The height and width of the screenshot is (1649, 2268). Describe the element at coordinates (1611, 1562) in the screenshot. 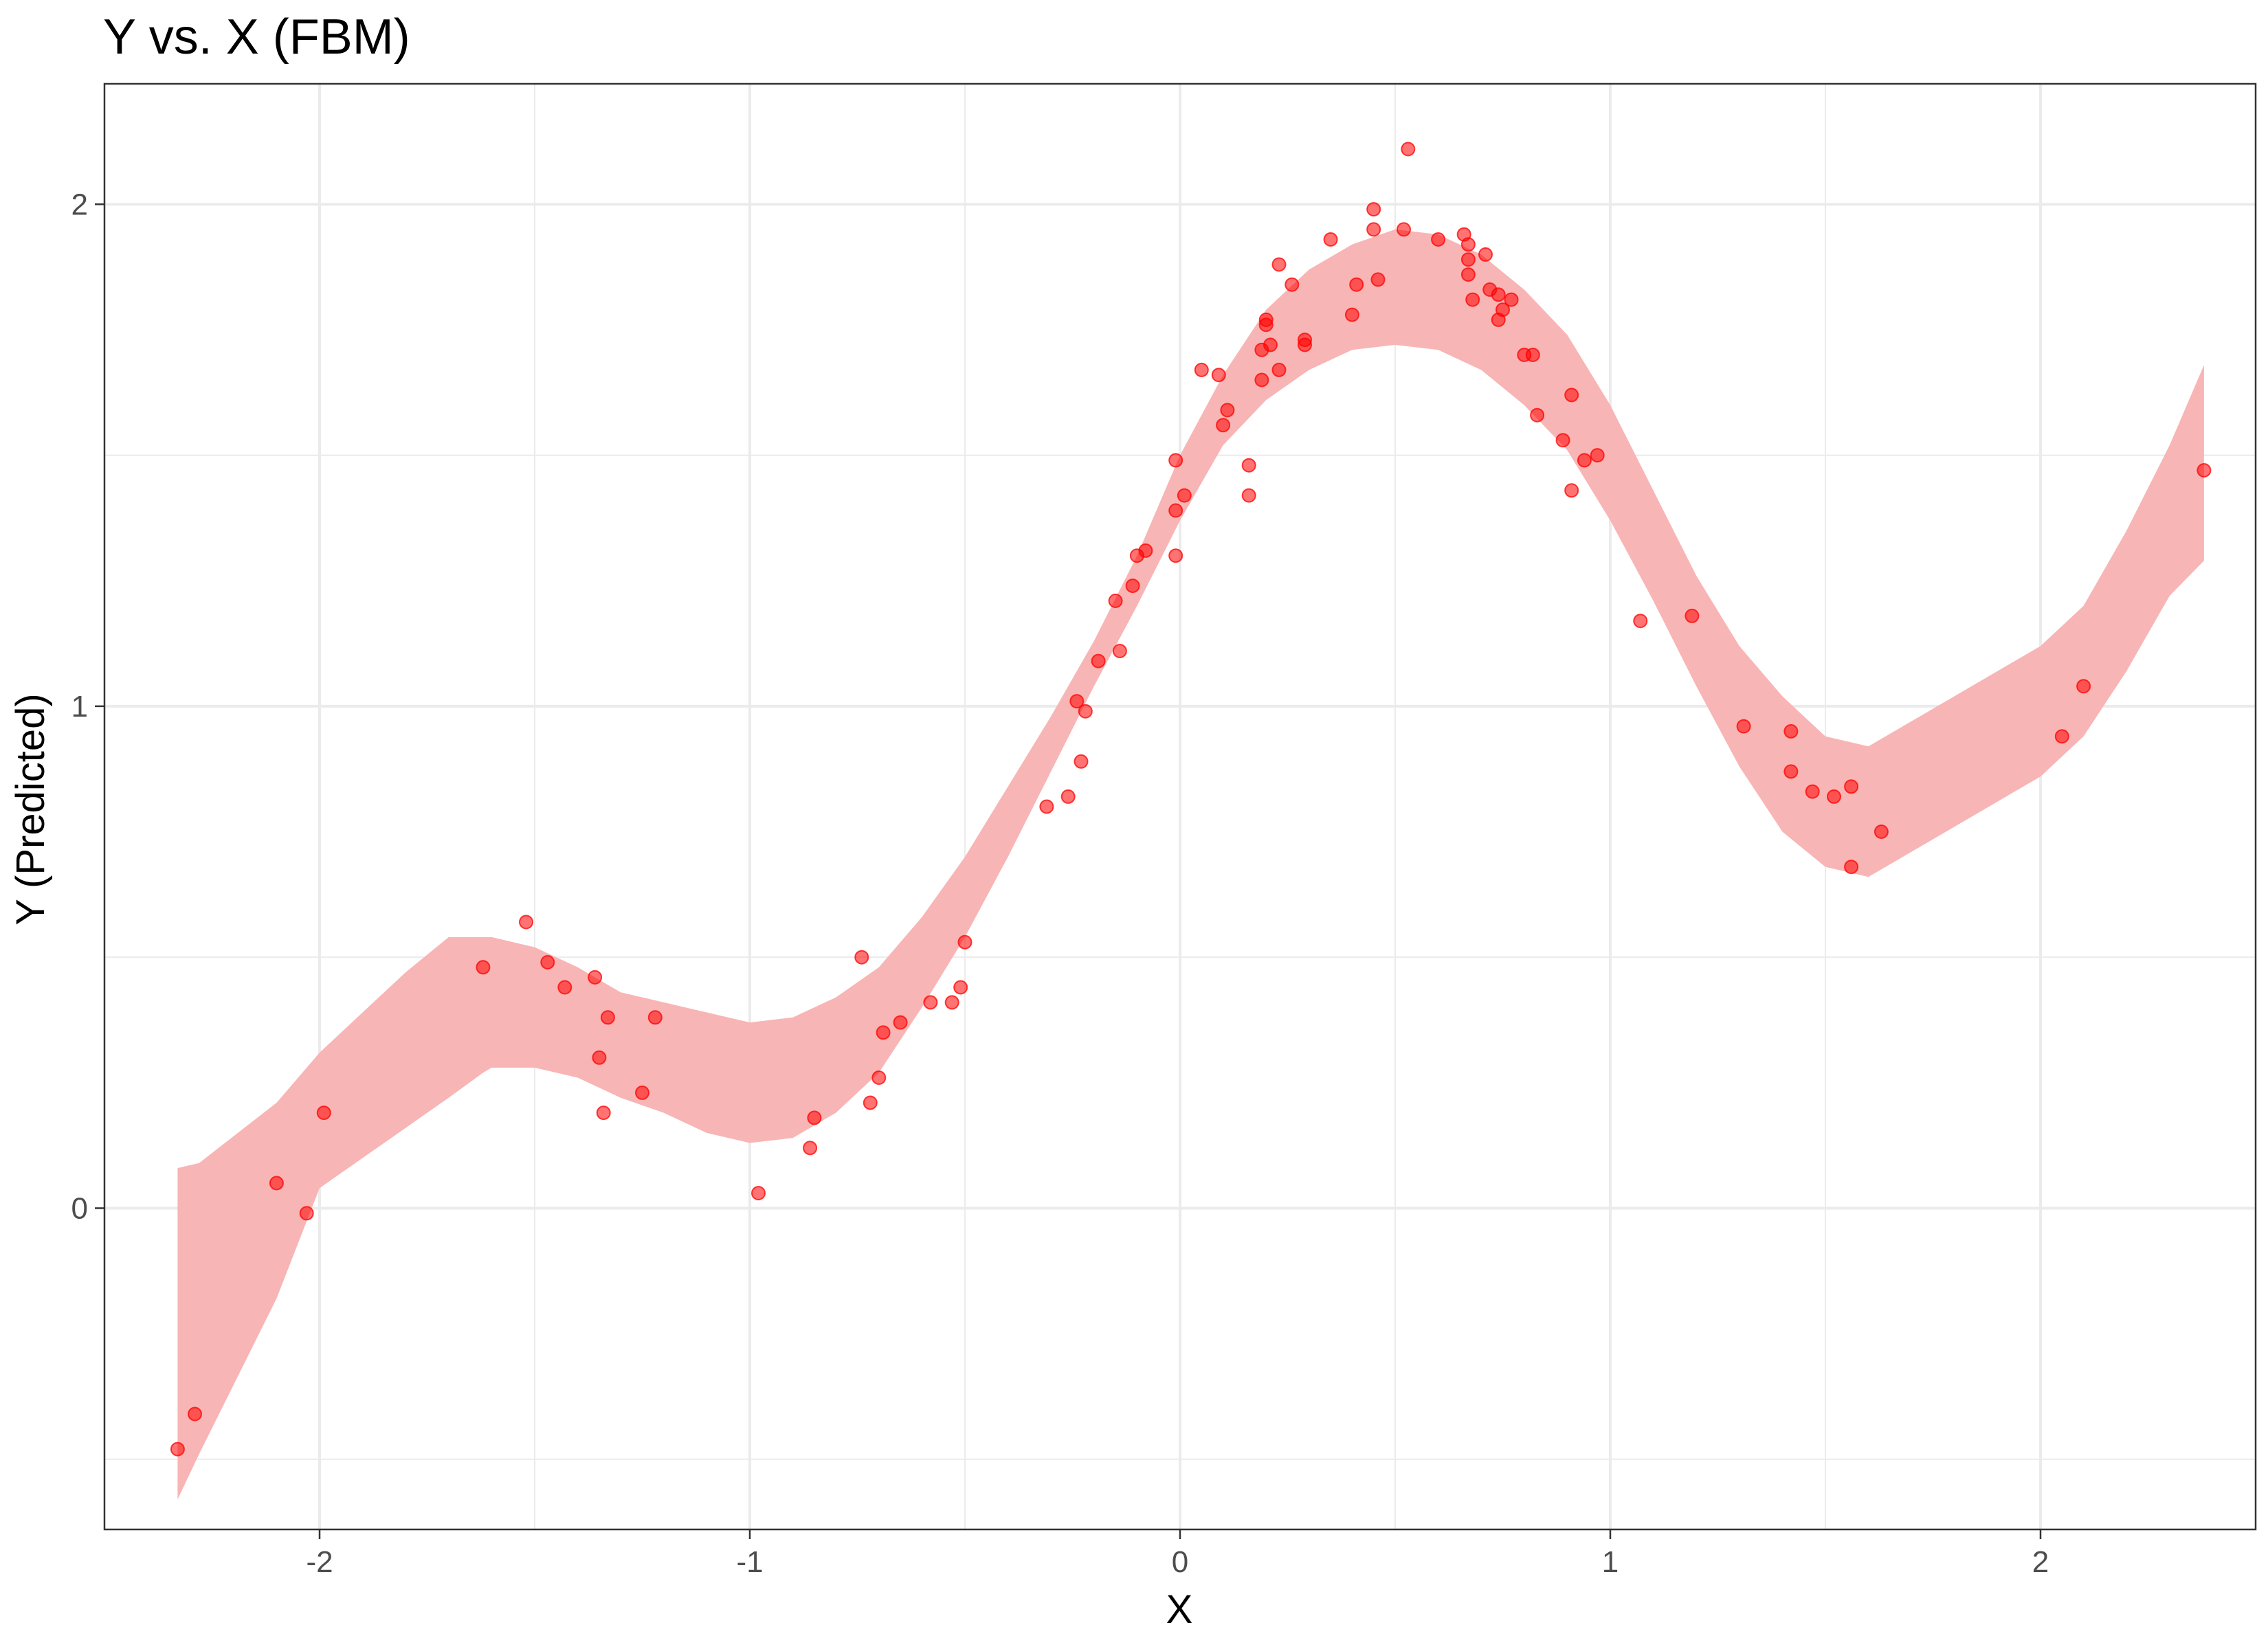

I see `x-tick-label: 1` at that location.